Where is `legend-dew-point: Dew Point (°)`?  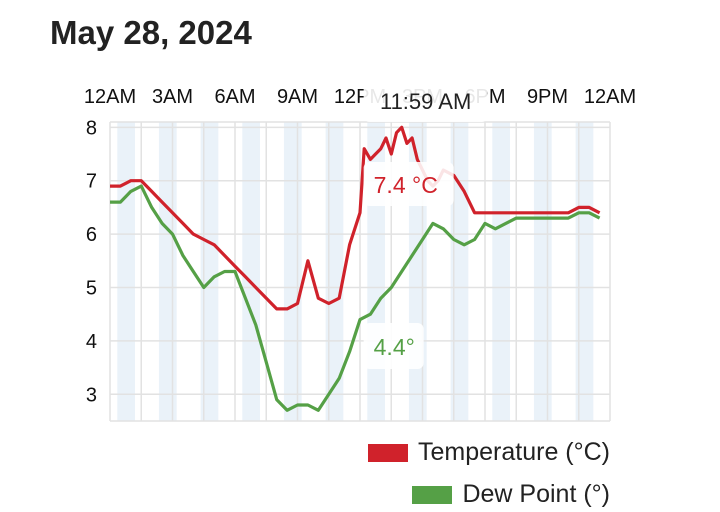 legend-dew-point: Dew Point (°) is located at coordinates (511, 494).